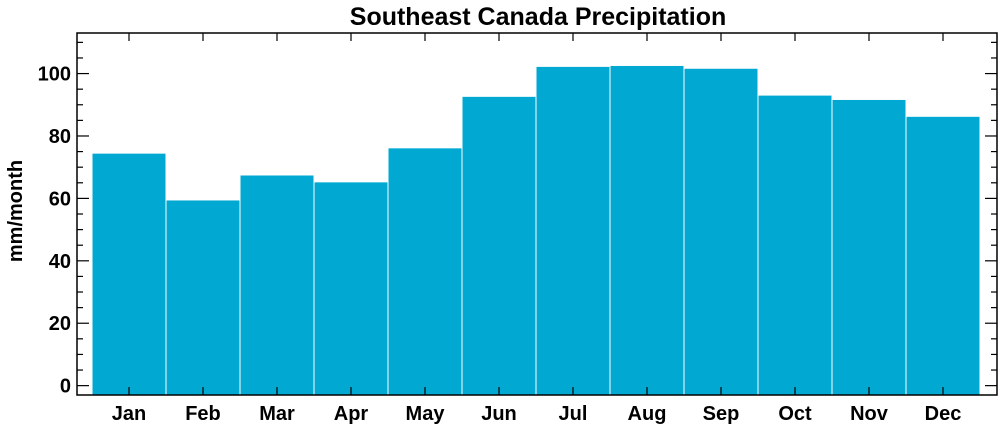 The image size is (1000, 427). What do you see at coordinates (16, 211) in the screenshot?
I see `y-axis-label: mm/month` at bounding box center [16, 211].